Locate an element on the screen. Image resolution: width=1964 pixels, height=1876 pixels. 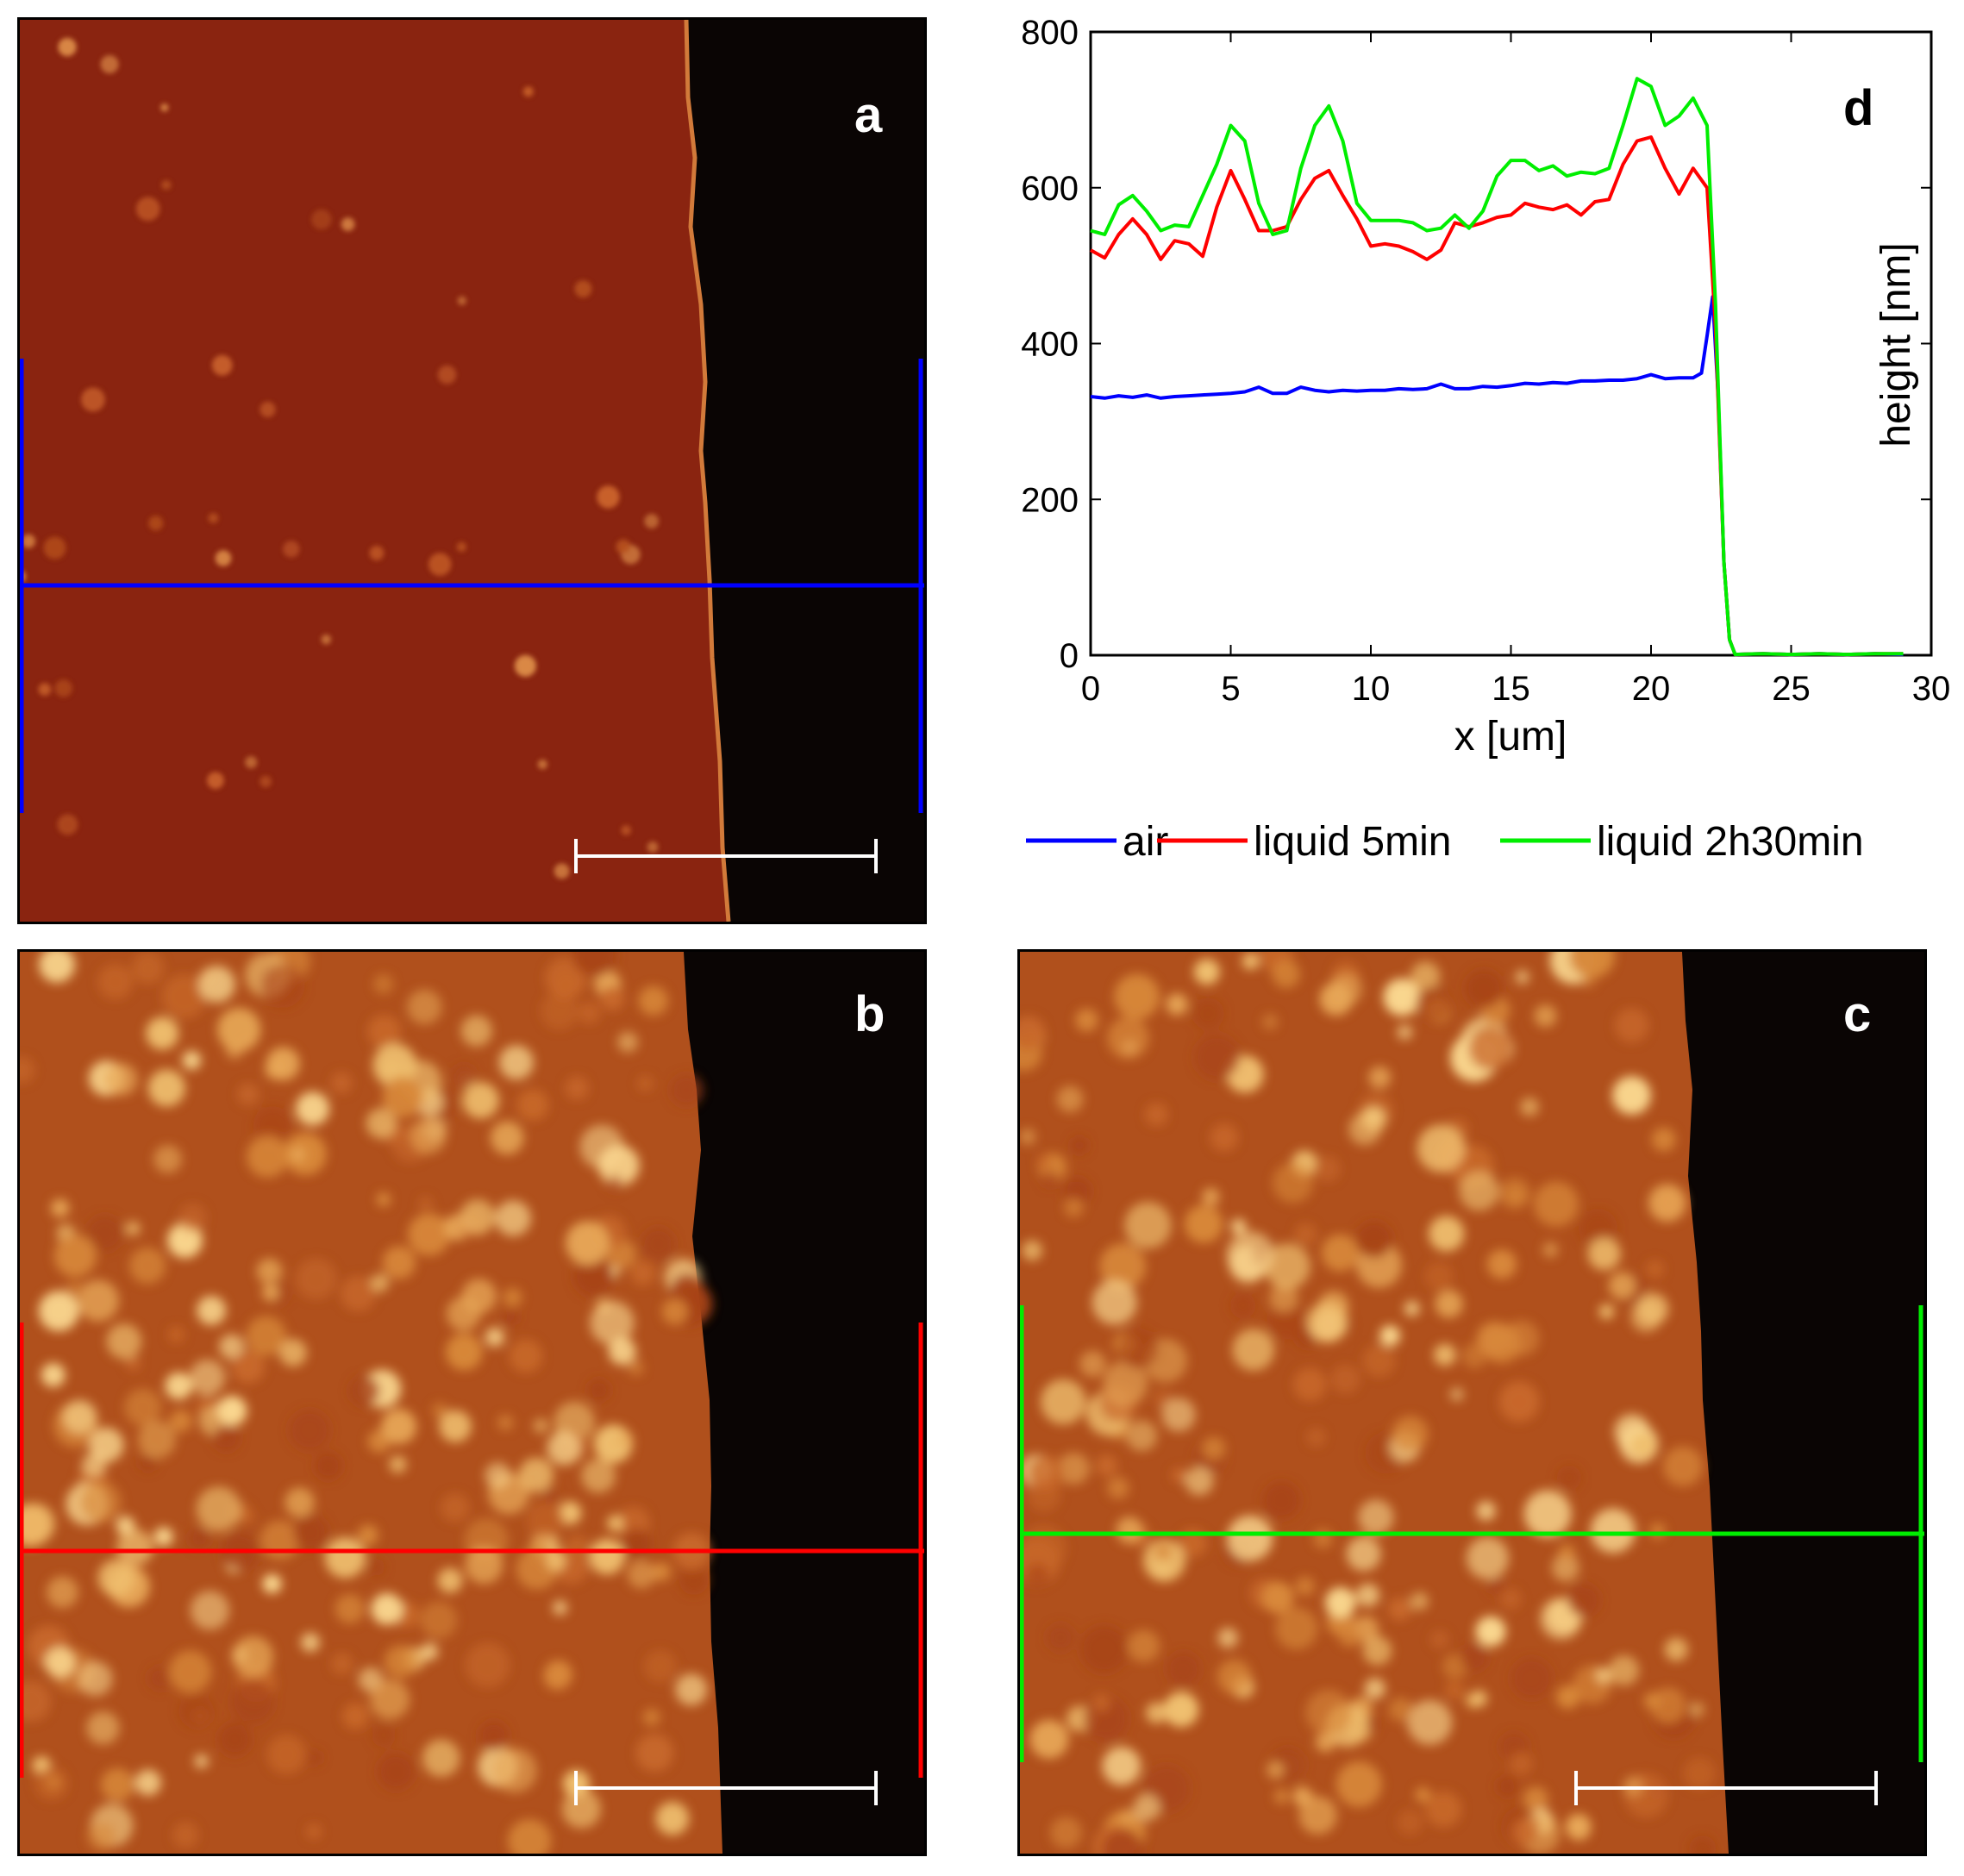
legend-label: liquid 2h30min is located at coordinates (1730, 842).